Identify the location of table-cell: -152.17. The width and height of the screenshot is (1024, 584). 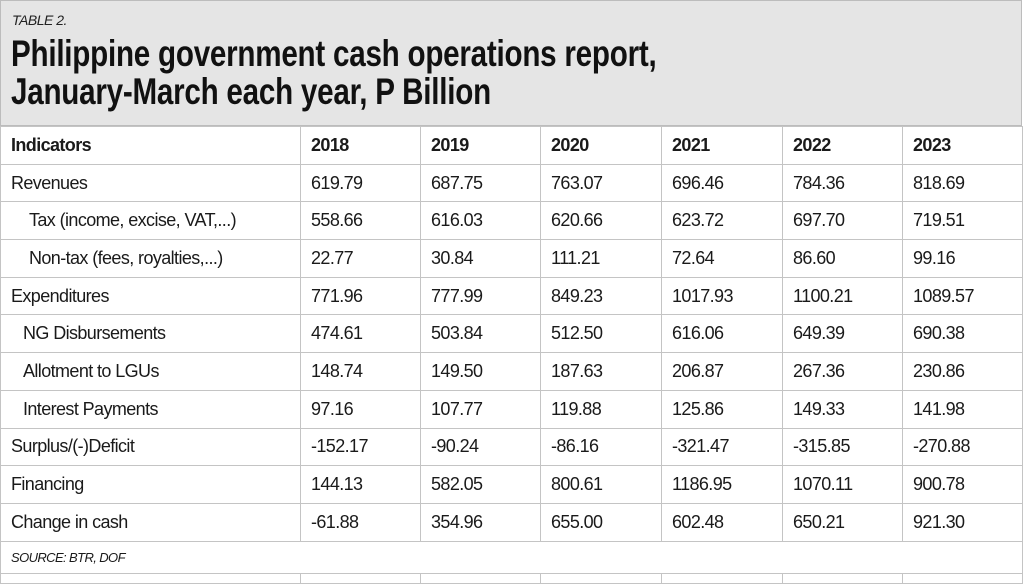
(360, 447).